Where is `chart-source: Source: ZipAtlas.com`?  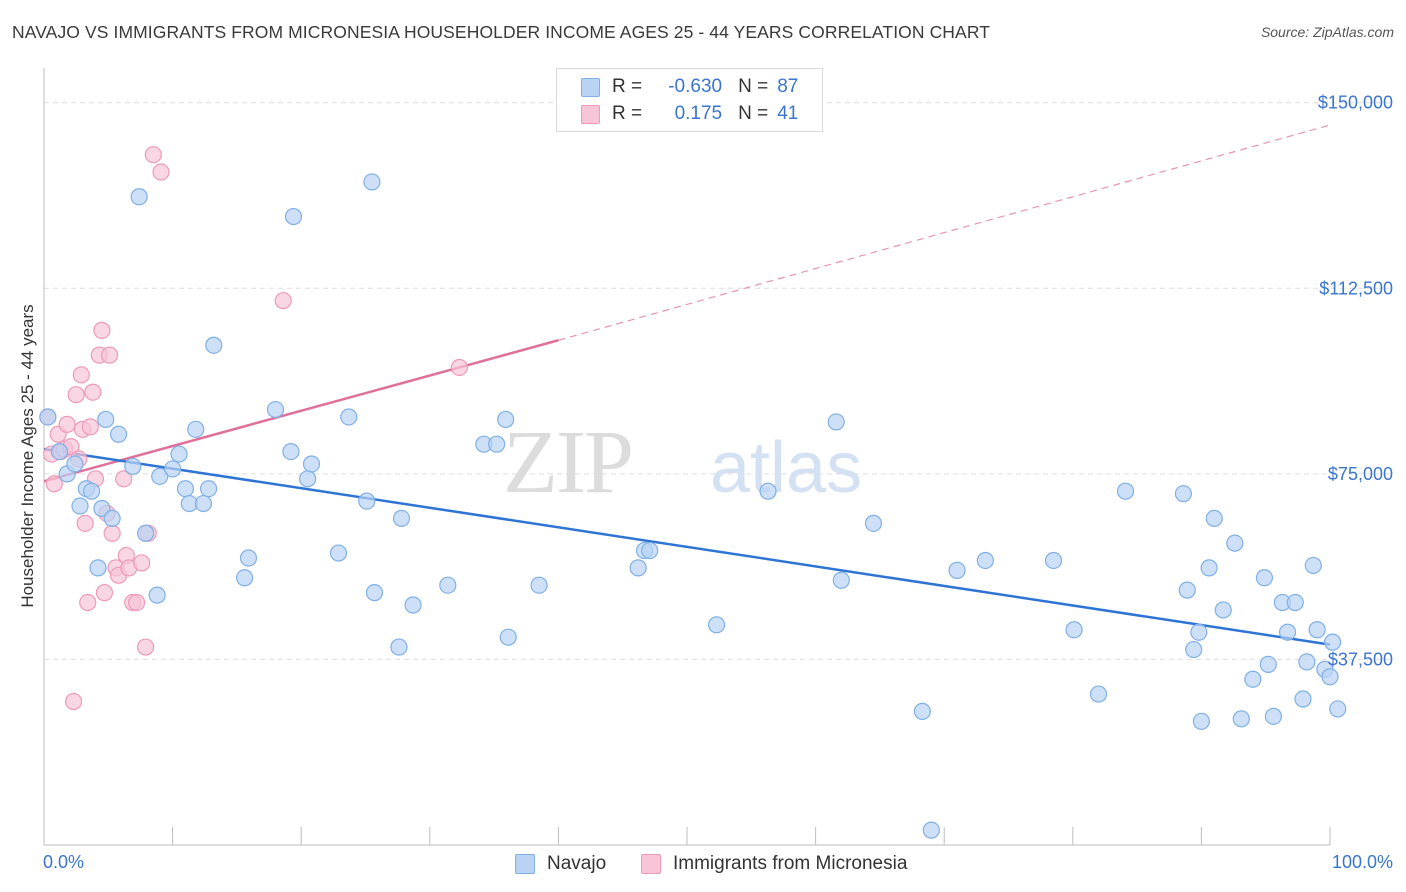
chart-source: Source: ZipAtlas.com is located at coordinates (1327, 32).